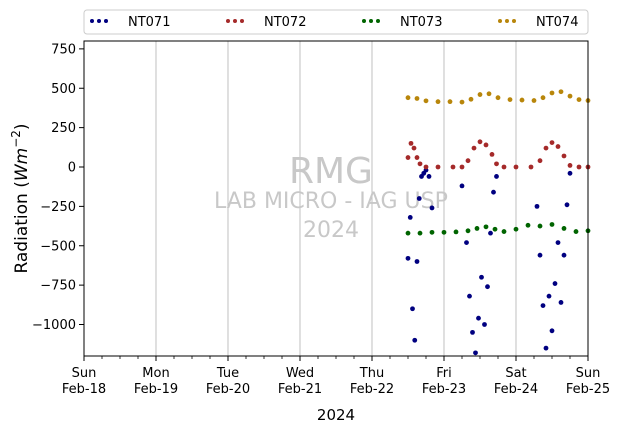 The height and width of the screenshot is (433, 621). Describe the element at coordinates (444, 389) in the screenshot. I see `x-tick-label-date: Feb-23` at that location.